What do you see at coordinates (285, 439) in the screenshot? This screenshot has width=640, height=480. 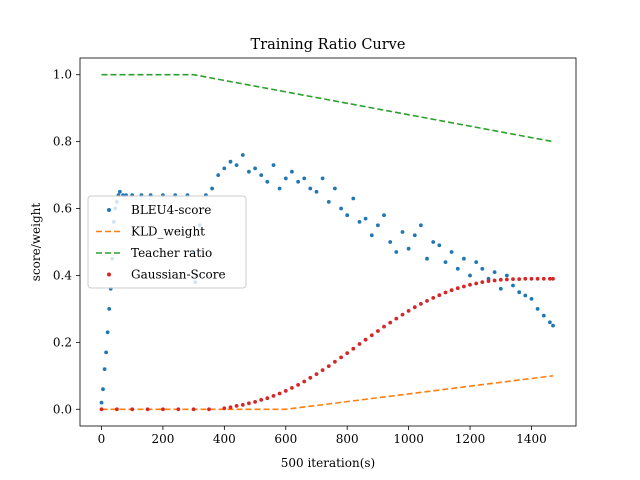 I see `x-tick-label: 600` at bounding box center [285, 439].